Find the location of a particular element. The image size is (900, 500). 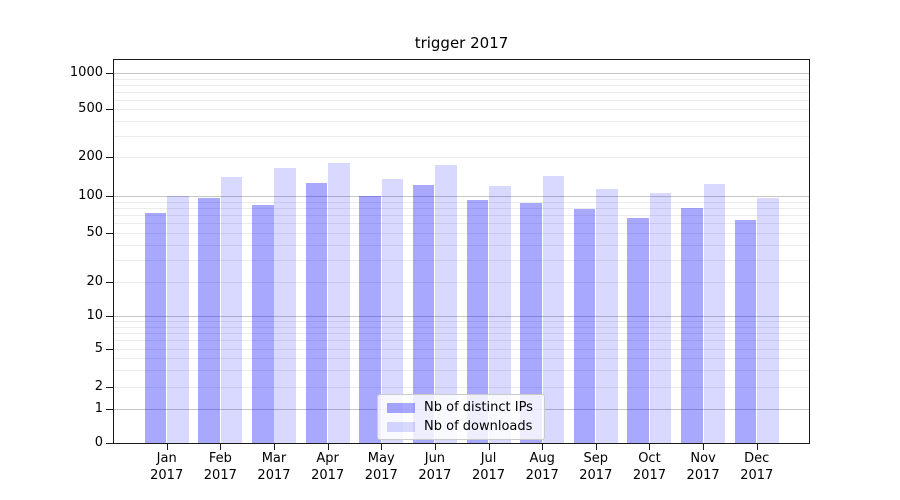

x-label-month: May is located at coordinates (381, 458).